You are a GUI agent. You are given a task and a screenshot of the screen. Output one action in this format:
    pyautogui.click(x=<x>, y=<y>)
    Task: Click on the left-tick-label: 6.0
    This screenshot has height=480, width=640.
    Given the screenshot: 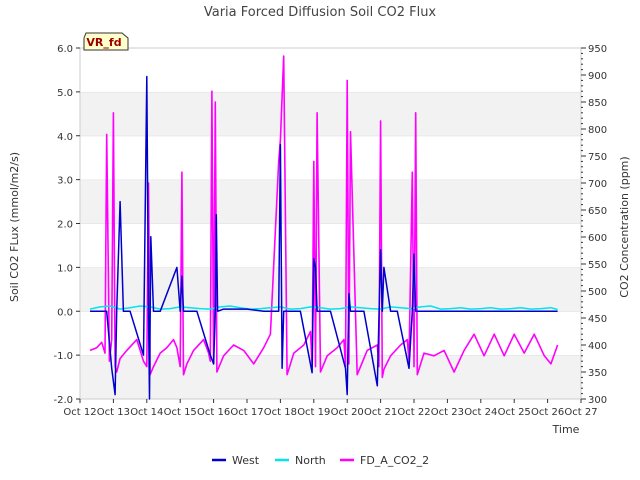 What is the action you would take?
    pyautogui.click(x=65, y=49)
    